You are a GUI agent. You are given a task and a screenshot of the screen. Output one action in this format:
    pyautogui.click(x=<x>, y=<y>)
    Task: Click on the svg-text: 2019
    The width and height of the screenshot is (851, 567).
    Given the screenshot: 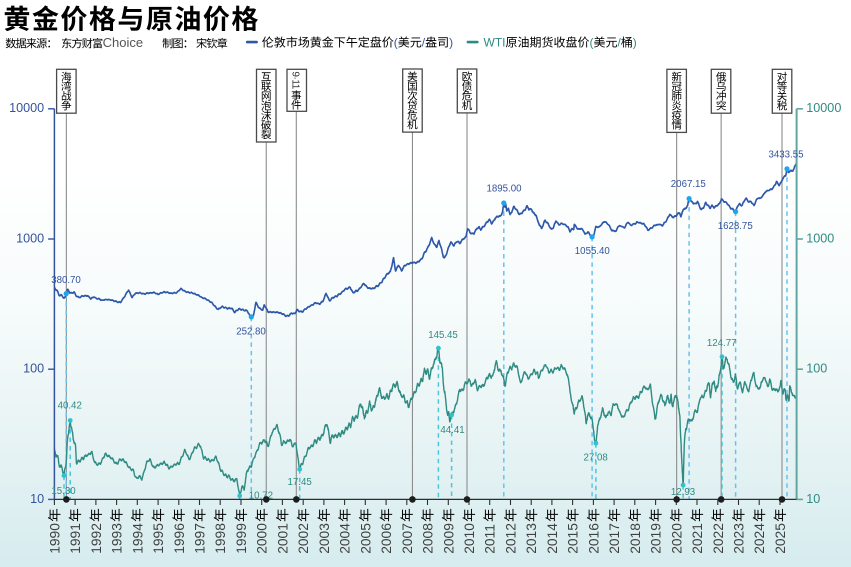 What is the action you would take?
    pyautogui.click(x=656, y=538)
    